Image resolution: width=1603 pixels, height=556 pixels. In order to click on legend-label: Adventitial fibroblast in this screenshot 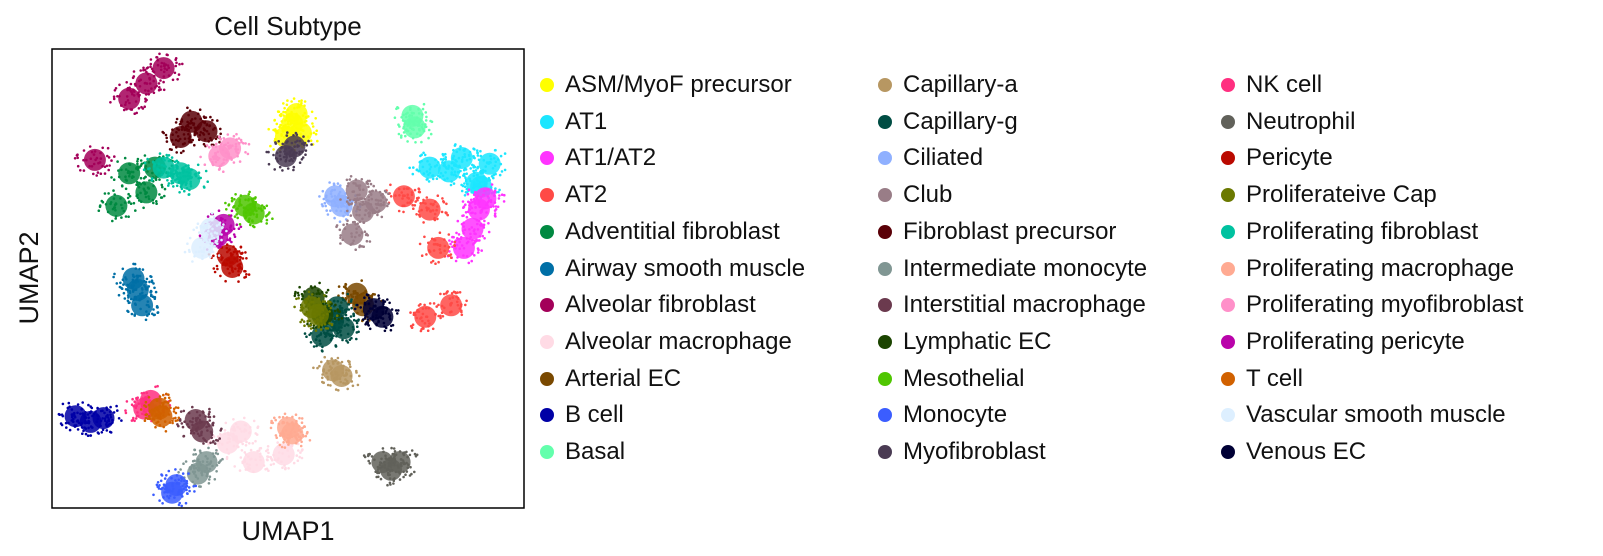, I will do `click(672, 231)`.